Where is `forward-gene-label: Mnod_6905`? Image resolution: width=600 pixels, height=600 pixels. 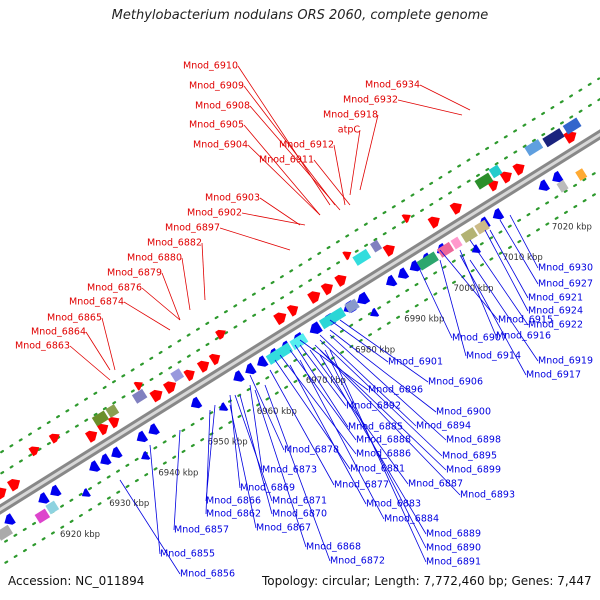
forward-gene-label: Mnod_6905 is located at coordinates (216, 125).